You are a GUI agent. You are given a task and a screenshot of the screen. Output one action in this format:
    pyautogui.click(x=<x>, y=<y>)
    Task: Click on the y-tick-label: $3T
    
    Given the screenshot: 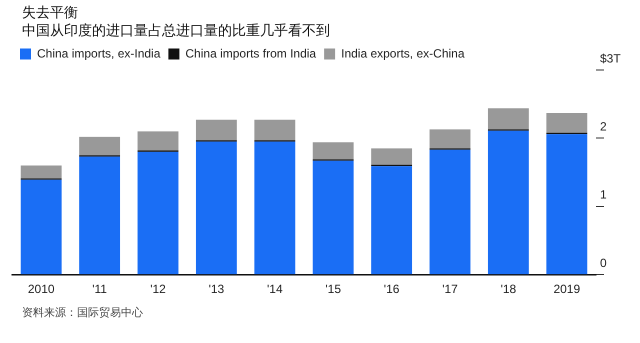 What is the action you would take?
    pyautogui.click(x=611, y=58)
    